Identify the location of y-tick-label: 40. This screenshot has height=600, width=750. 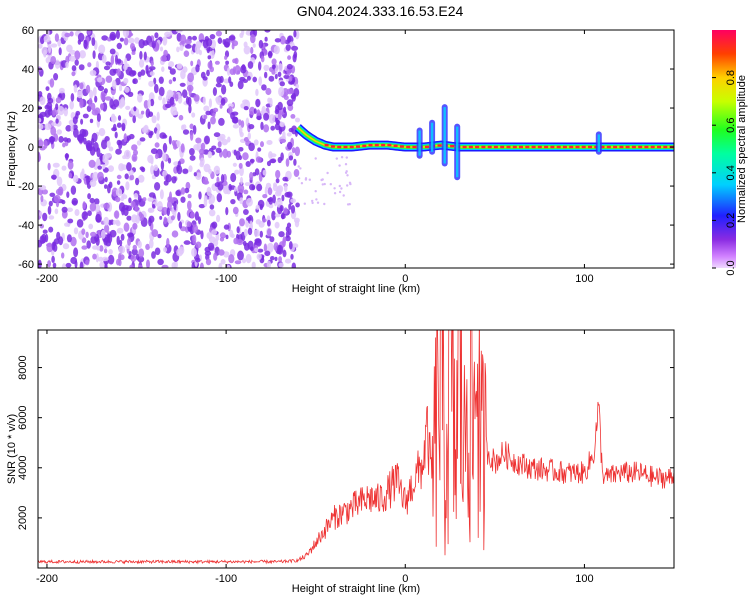
(28, 70).